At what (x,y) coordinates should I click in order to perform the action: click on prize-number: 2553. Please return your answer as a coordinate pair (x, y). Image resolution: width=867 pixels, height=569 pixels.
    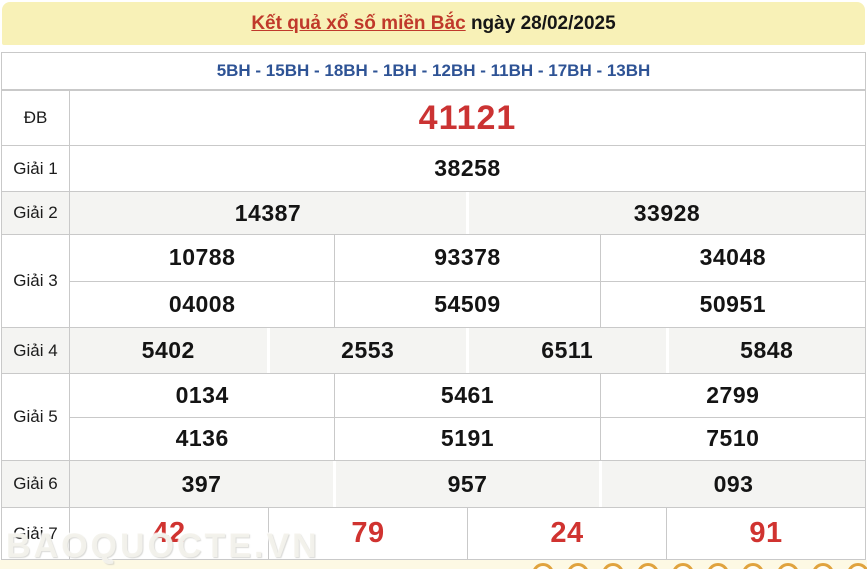
    Looking at the image, I should click on (366, 350).